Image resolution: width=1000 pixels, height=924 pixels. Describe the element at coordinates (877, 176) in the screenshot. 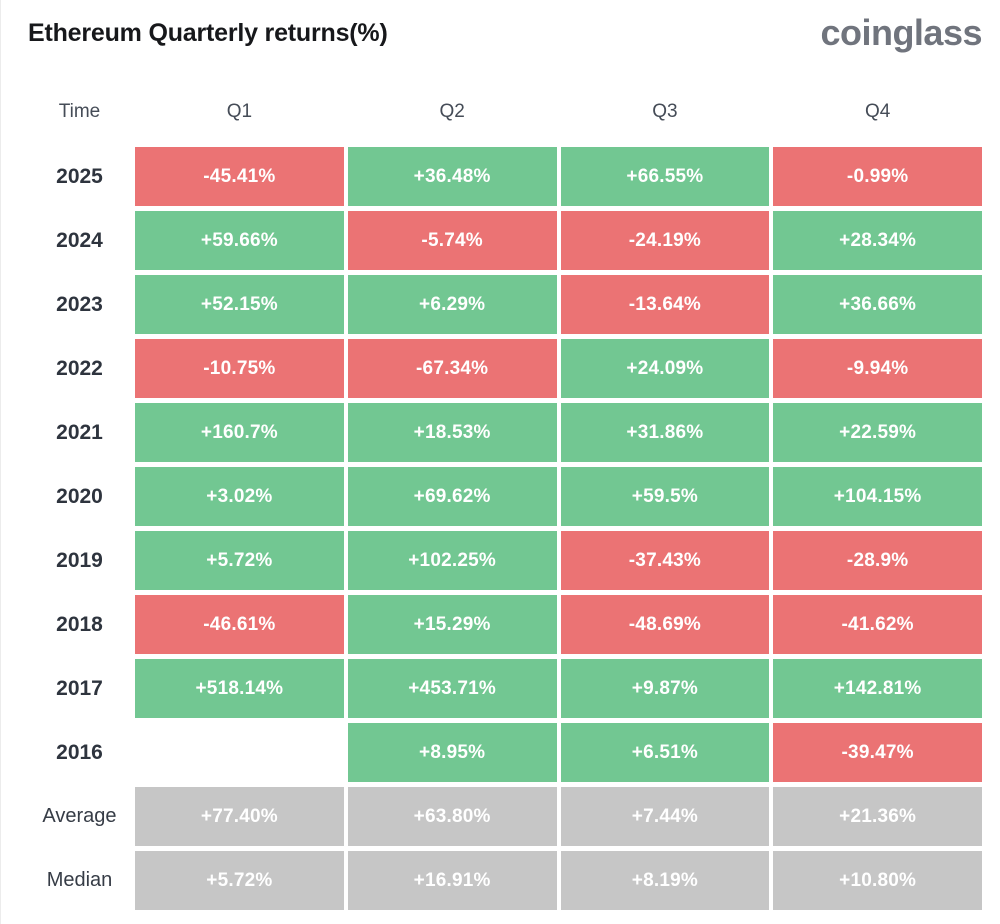

I see `return-cell: -0.99%` at that location.